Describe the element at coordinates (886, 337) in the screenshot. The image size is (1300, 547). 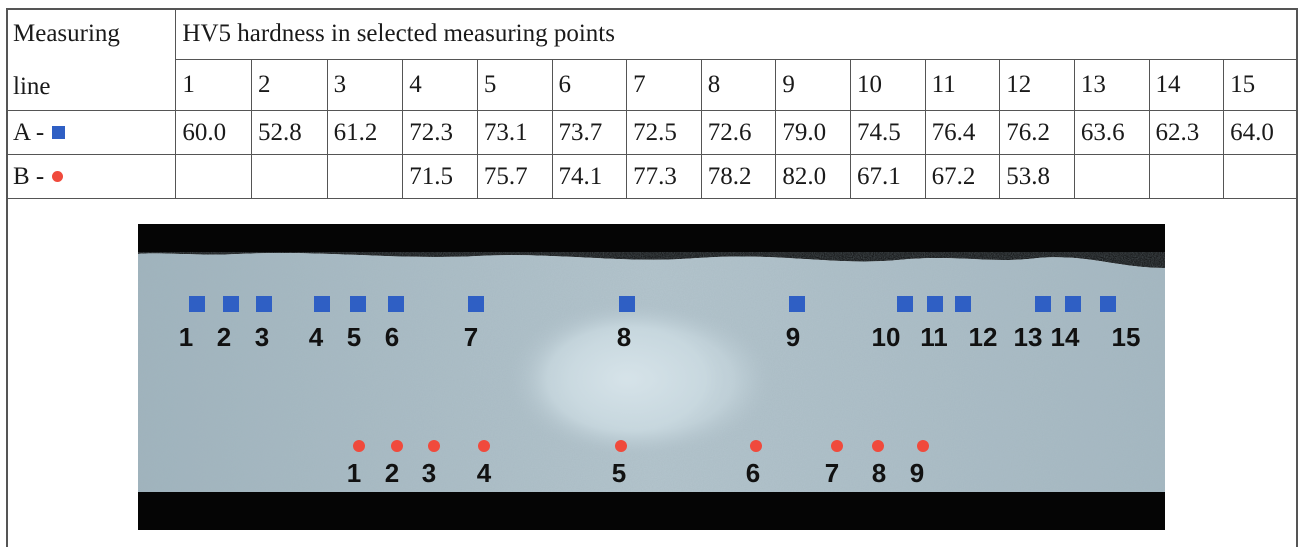
I see `line-a-label-10: 10` at that location.